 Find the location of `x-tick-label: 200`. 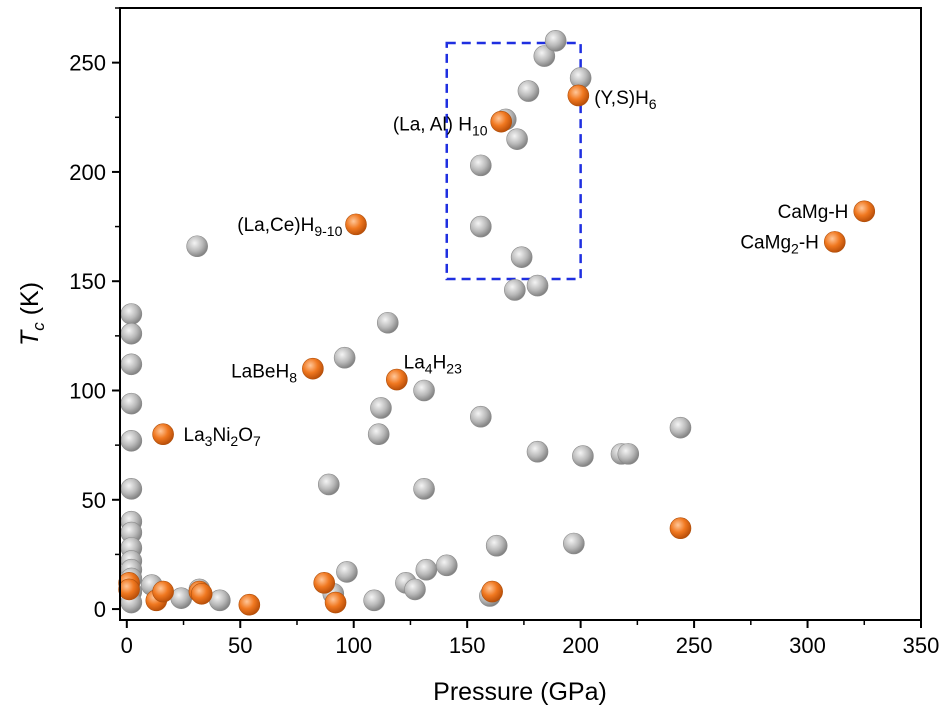

x-tick-label: 200 is located at coordinates (580, 645).